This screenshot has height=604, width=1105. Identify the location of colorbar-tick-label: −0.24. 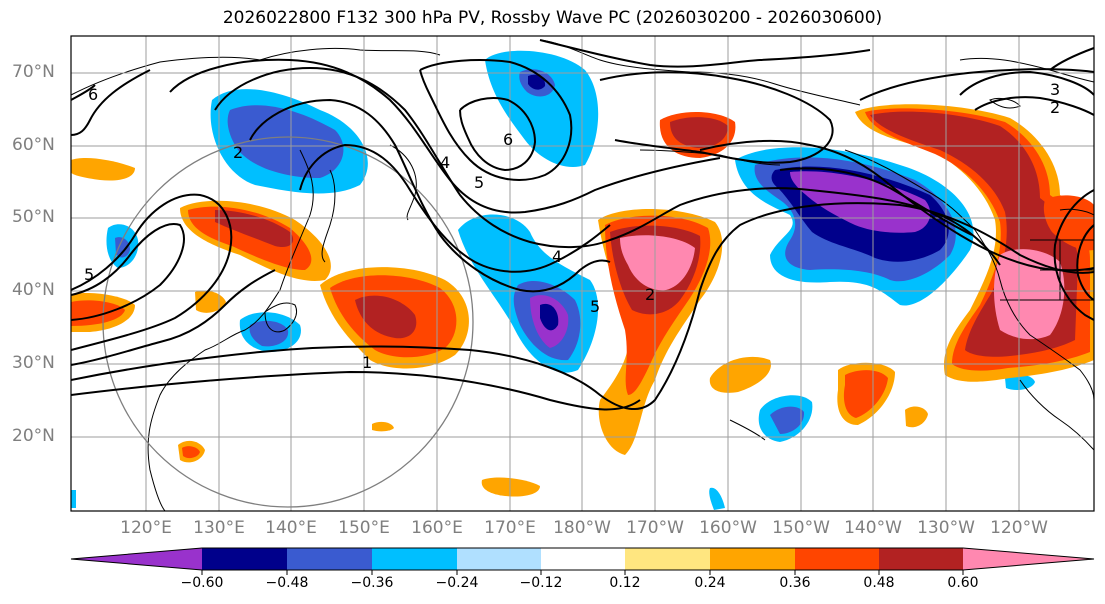
(457, 583).